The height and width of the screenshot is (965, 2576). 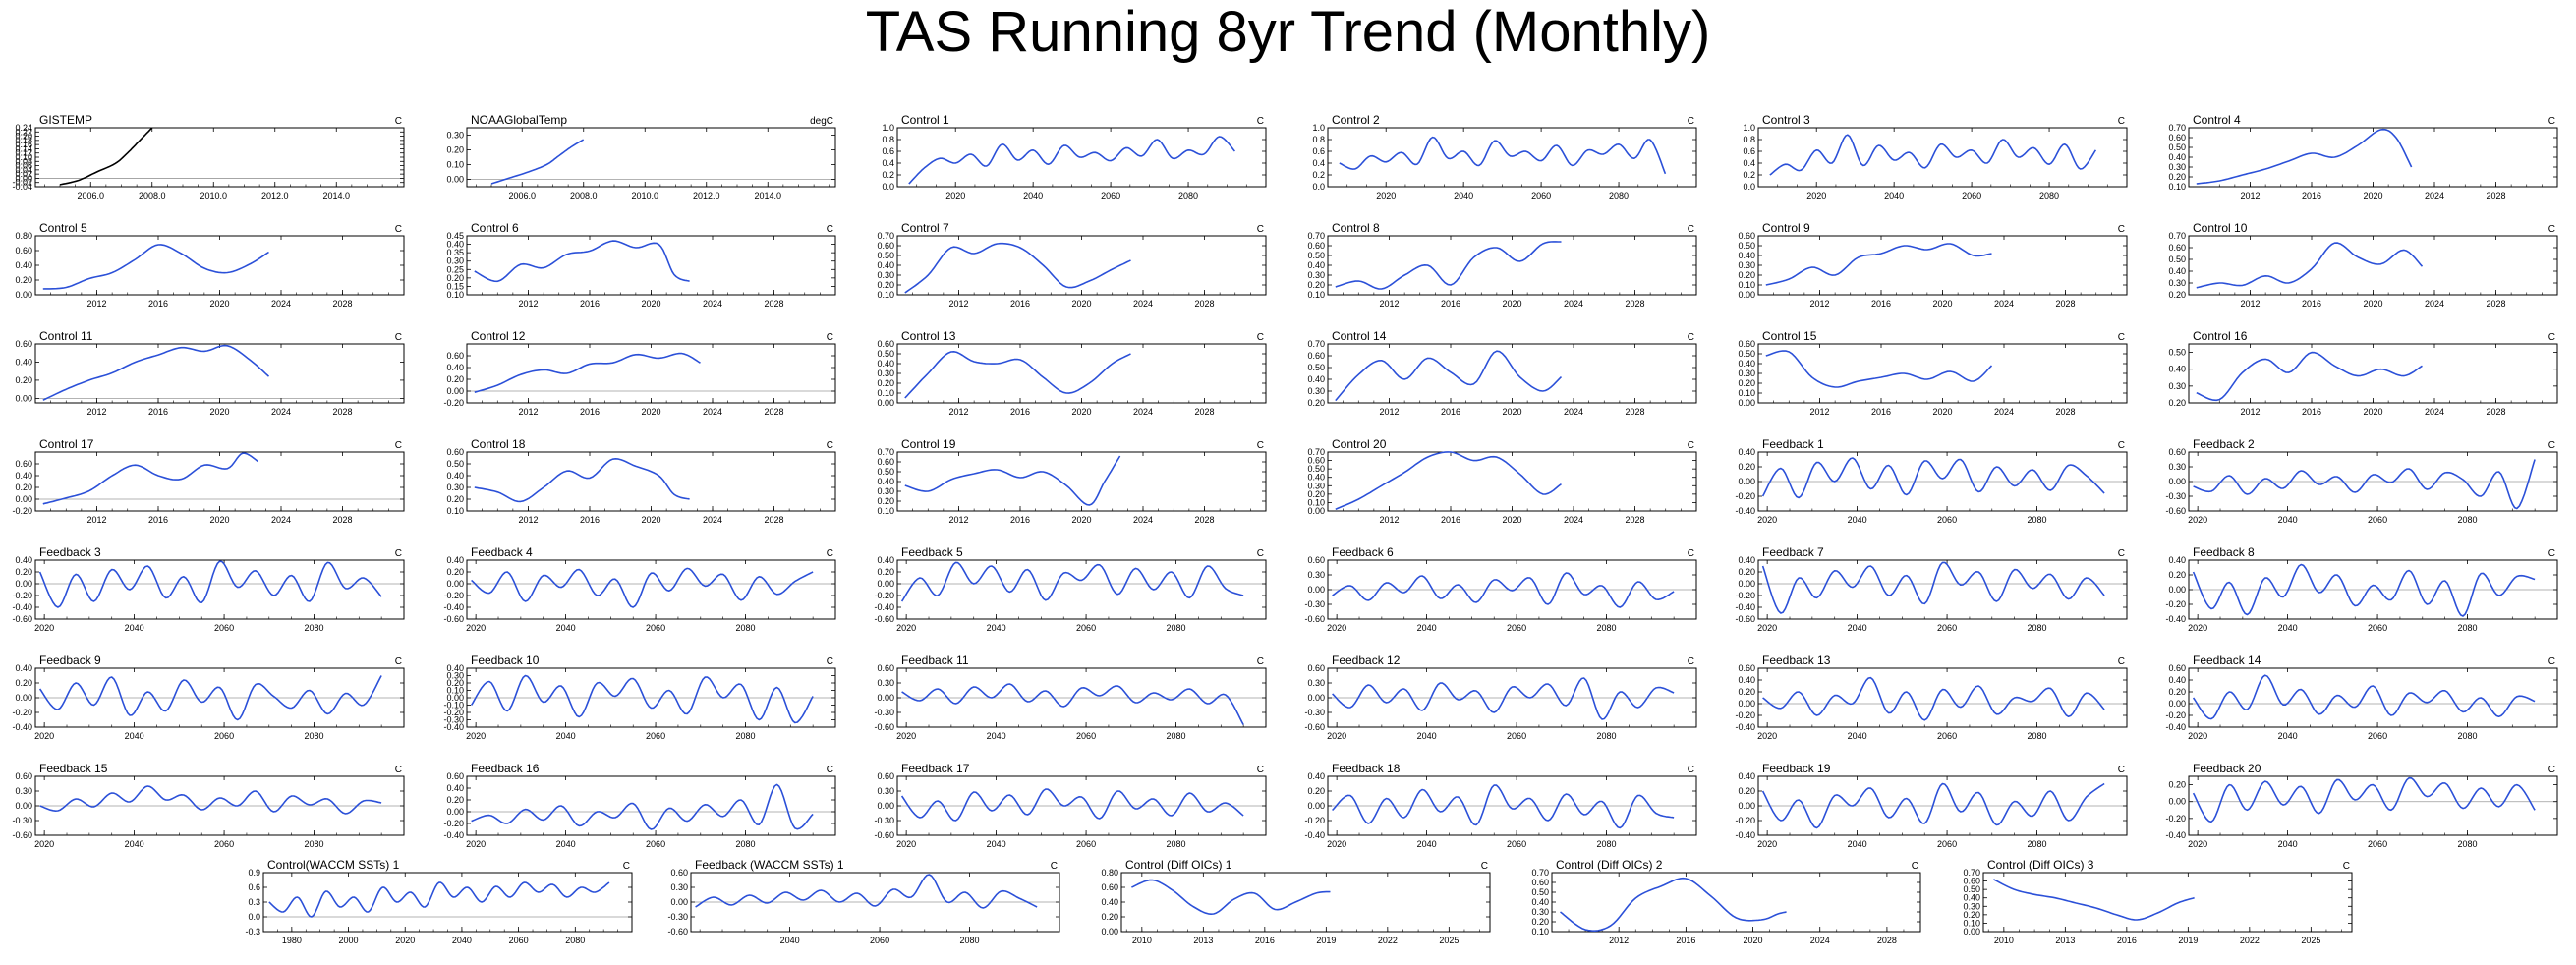 I want to click on panel-title: Control 12, so click(x=499, y=336).